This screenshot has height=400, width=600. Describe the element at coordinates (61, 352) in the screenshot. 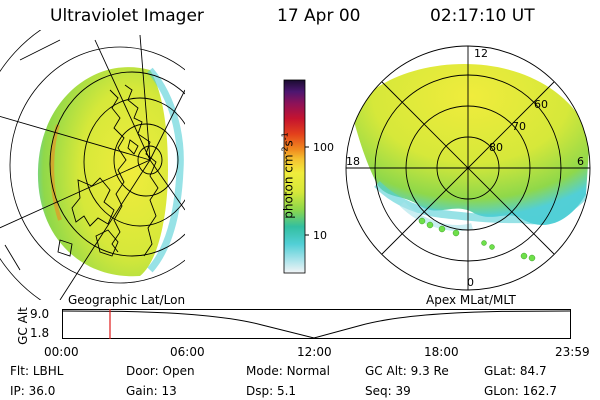

I see `time-tick-0000: 00:00` at that location.